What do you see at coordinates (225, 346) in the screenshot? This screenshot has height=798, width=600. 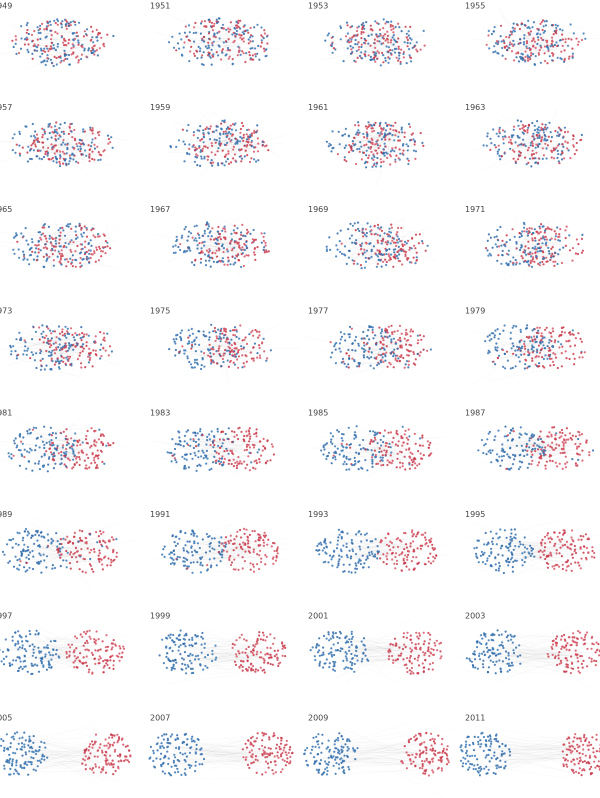 I see `network-panel: 1975` at bounding box center [225, 346].